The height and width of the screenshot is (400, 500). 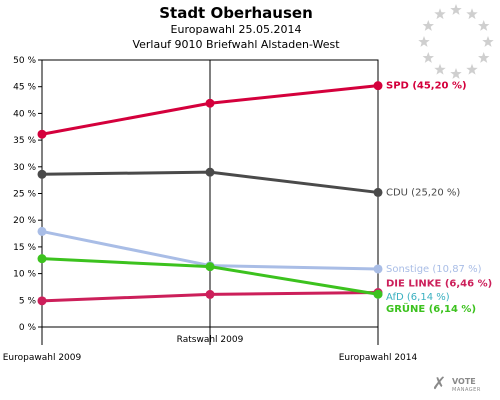 I want to click on y-tick-label: 0 %, so click(x=28, y=328).